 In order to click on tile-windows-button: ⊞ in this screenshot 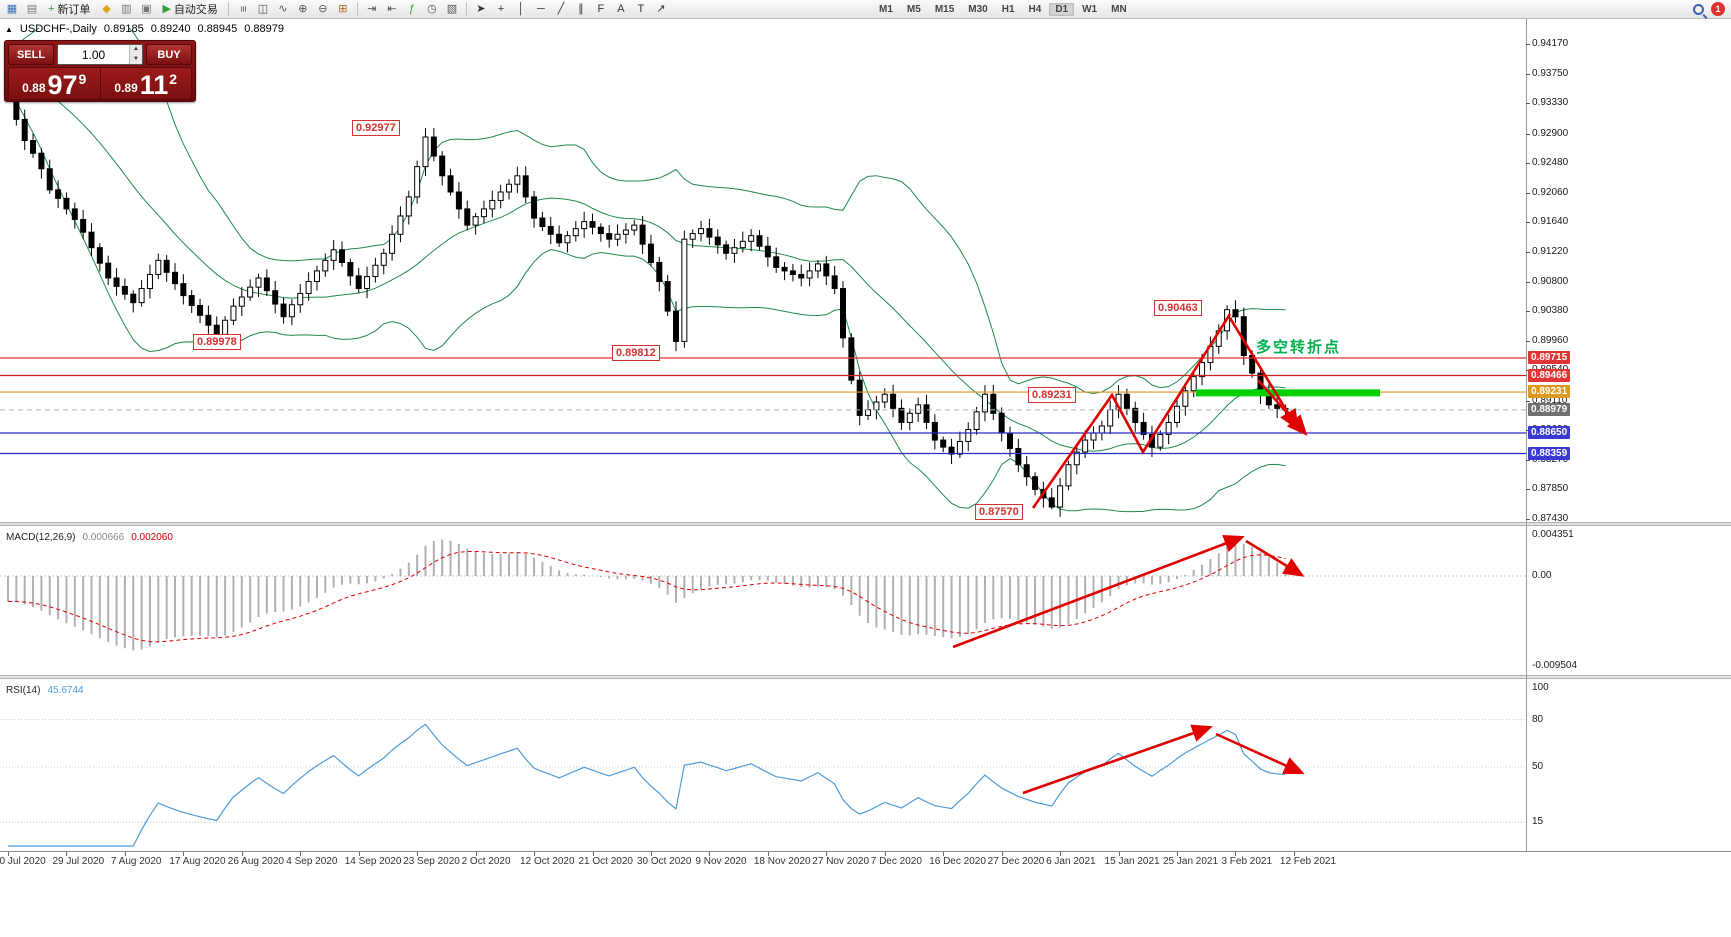, I will do `click(343, 9)`.